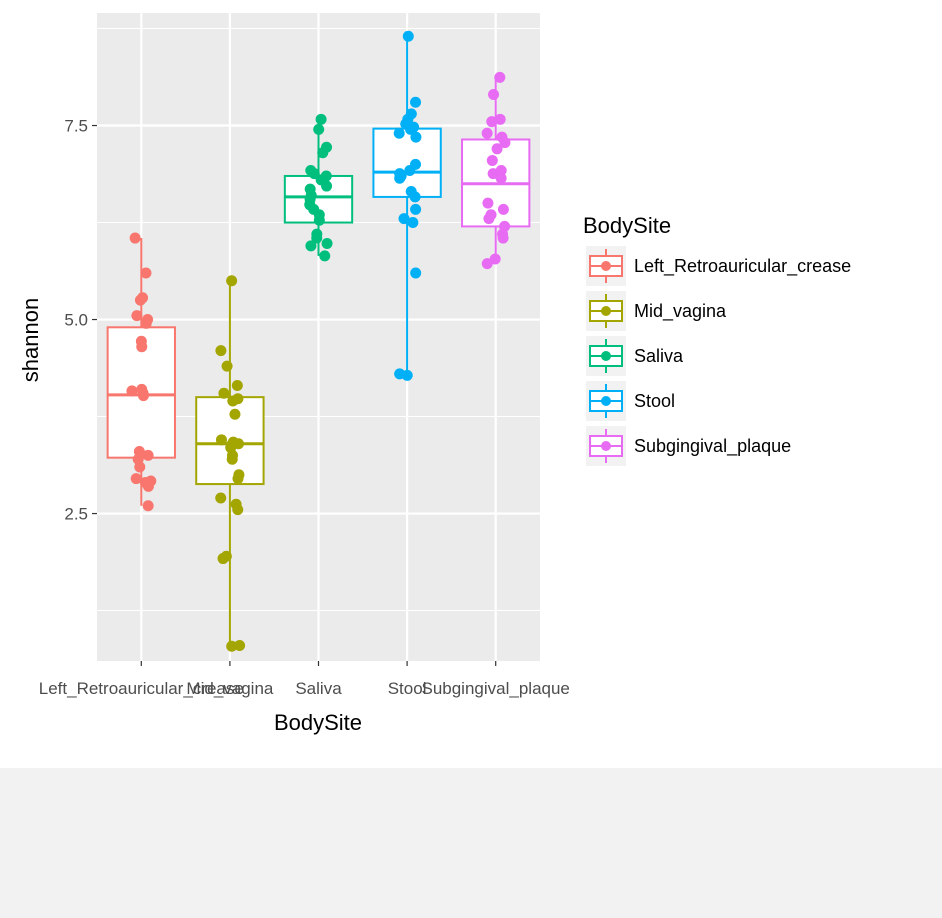 Image resolution: width=942 pixels, height=918 pixels. Describe the element at coordinates (407, 162) in the screenshot. I see `box` at that location.